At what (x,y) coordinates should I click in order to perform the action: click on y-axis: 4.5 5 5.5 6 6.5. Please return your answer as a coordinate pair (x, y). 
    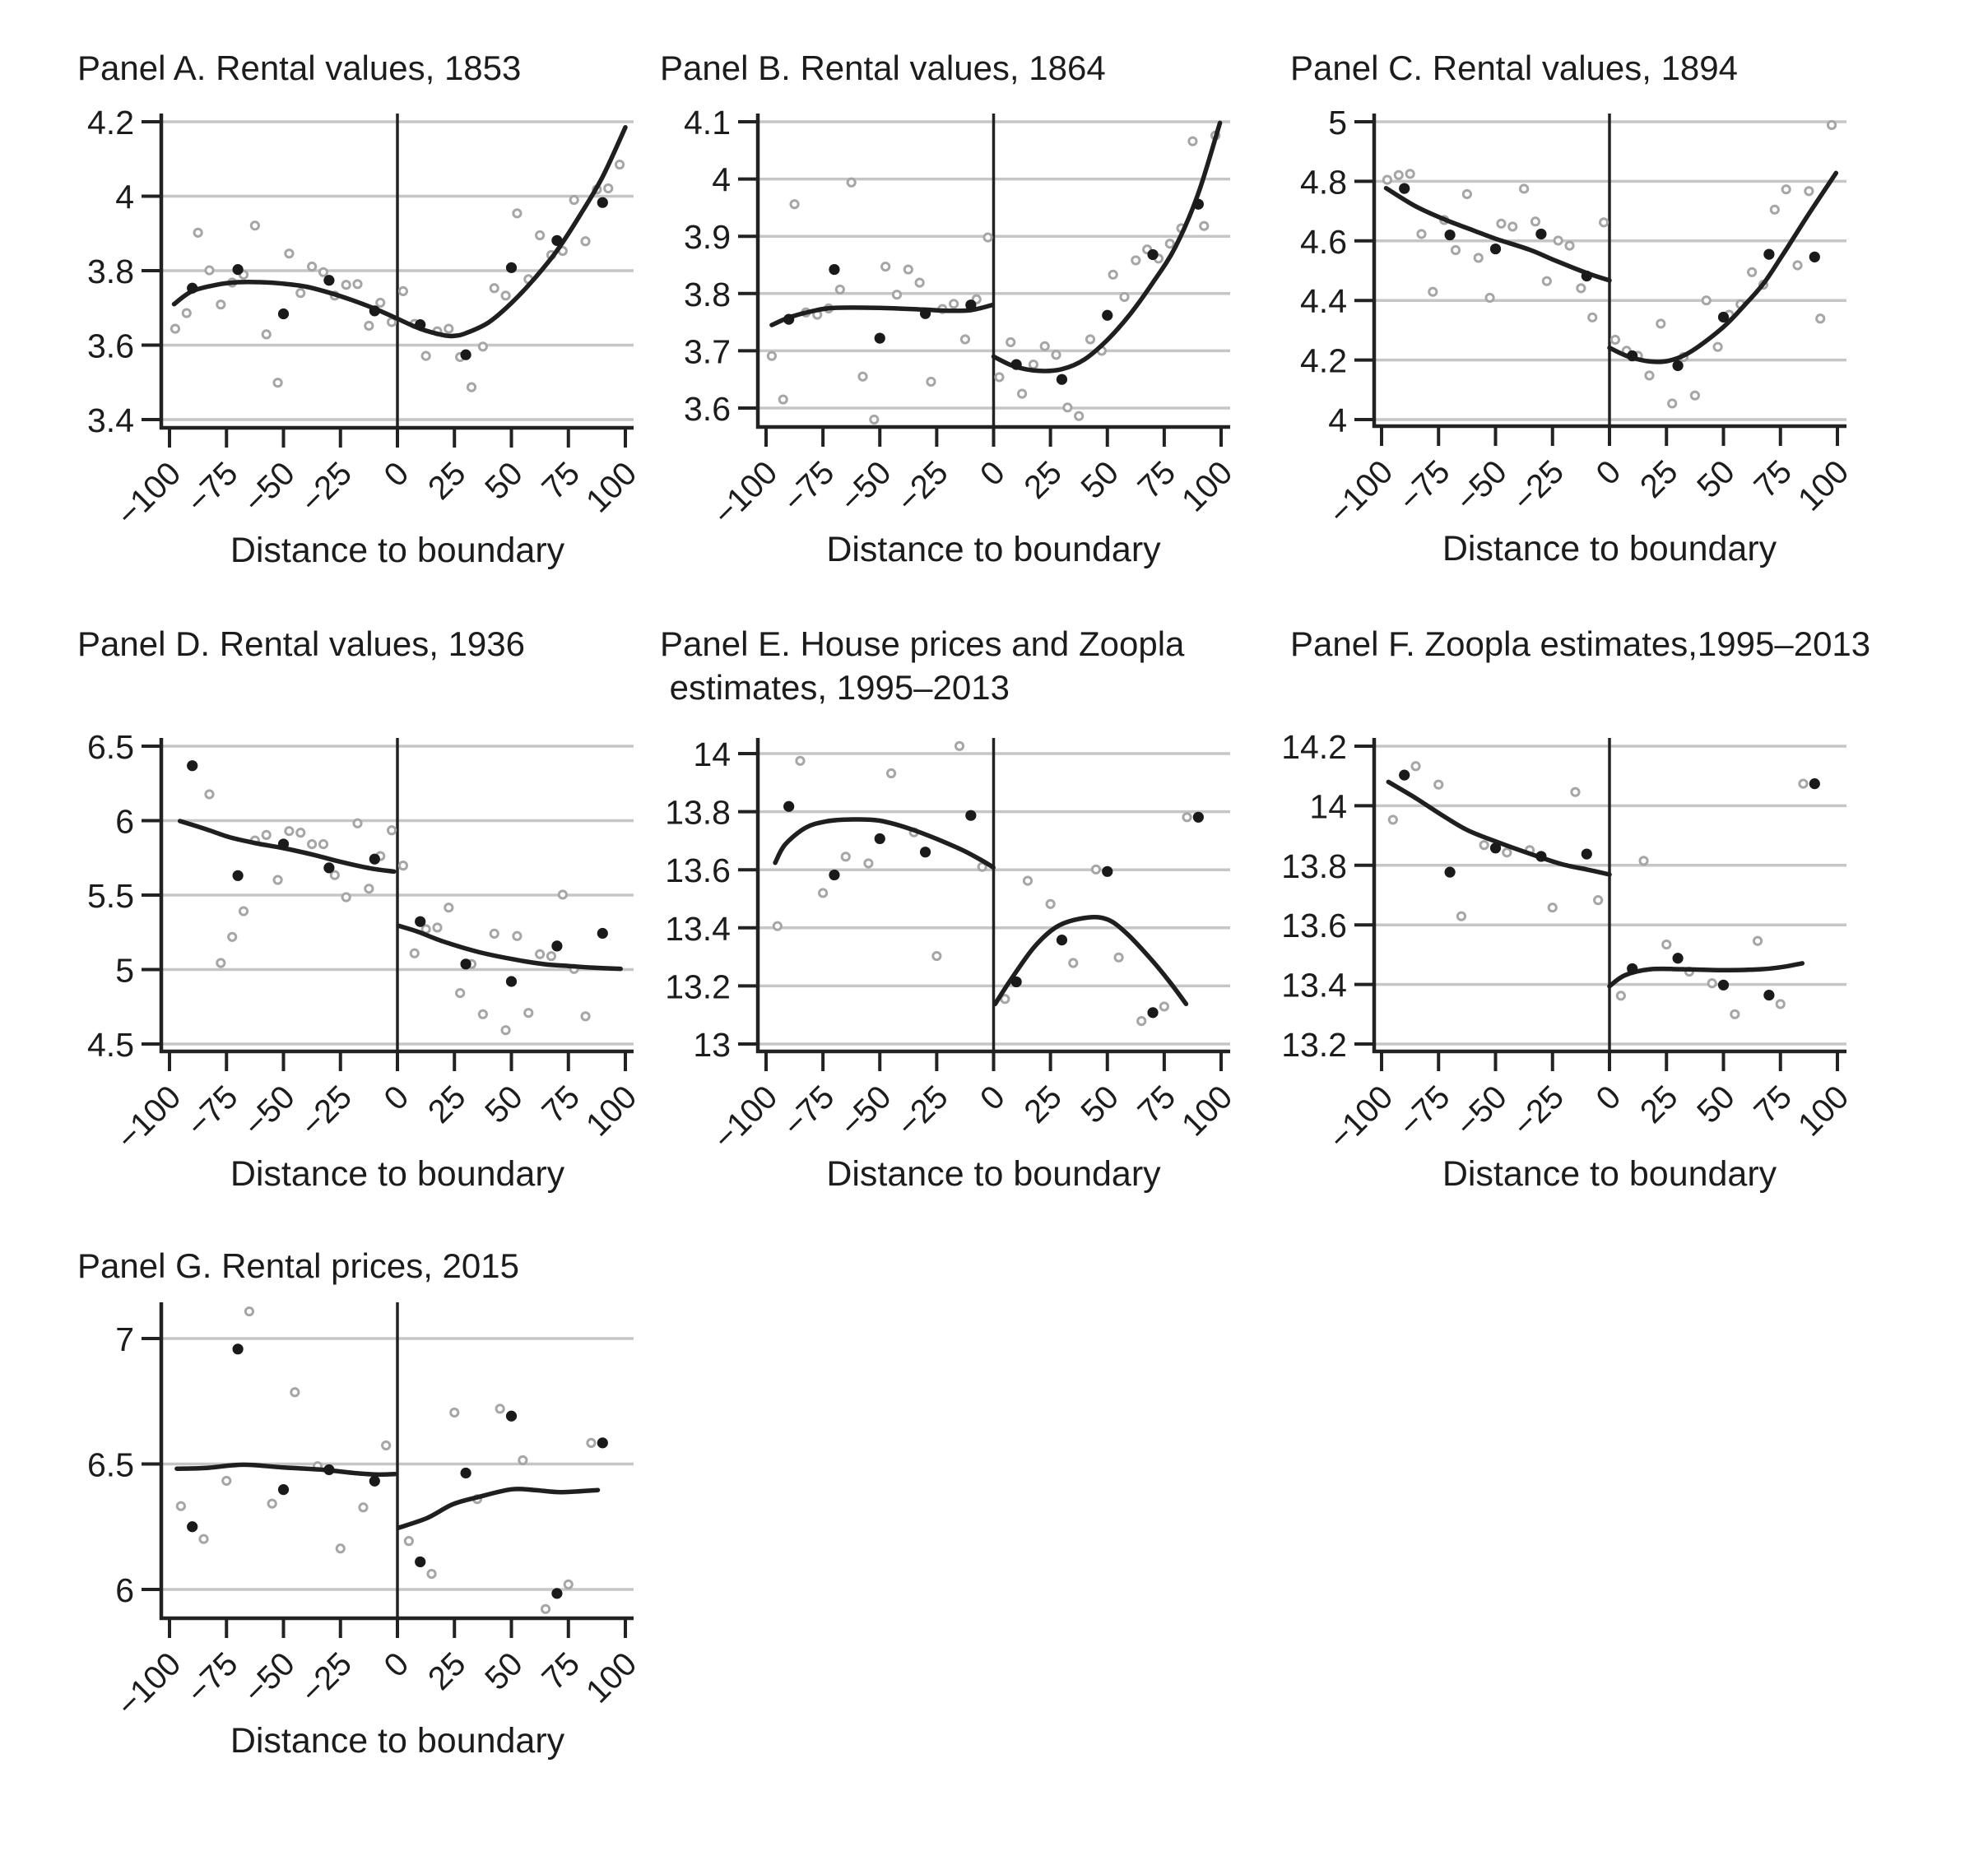
    Looking at the image, I should click on (126, 896).